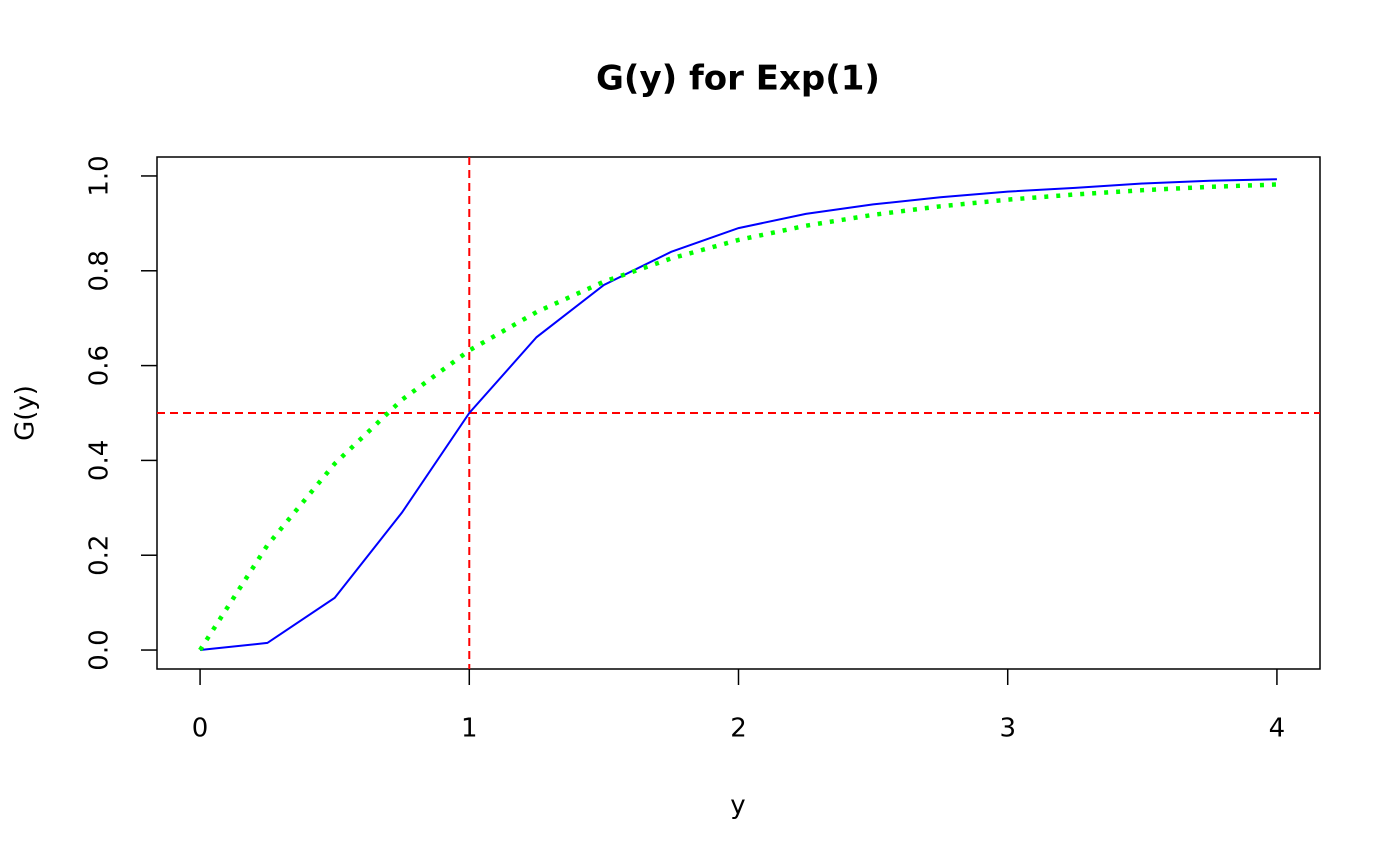  I want to click on y-tick-label: 1.0, so click(100, 175).